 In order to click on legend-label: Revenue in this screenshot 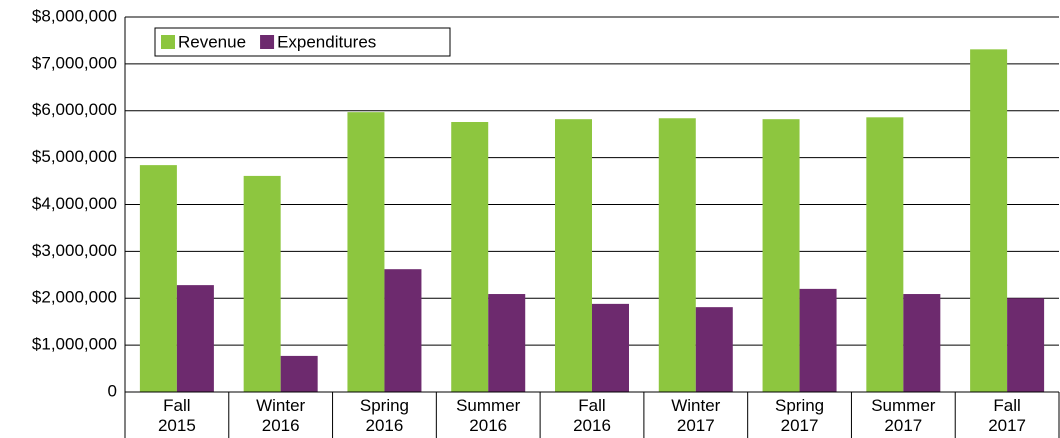, I will do `click(212, 41)`.